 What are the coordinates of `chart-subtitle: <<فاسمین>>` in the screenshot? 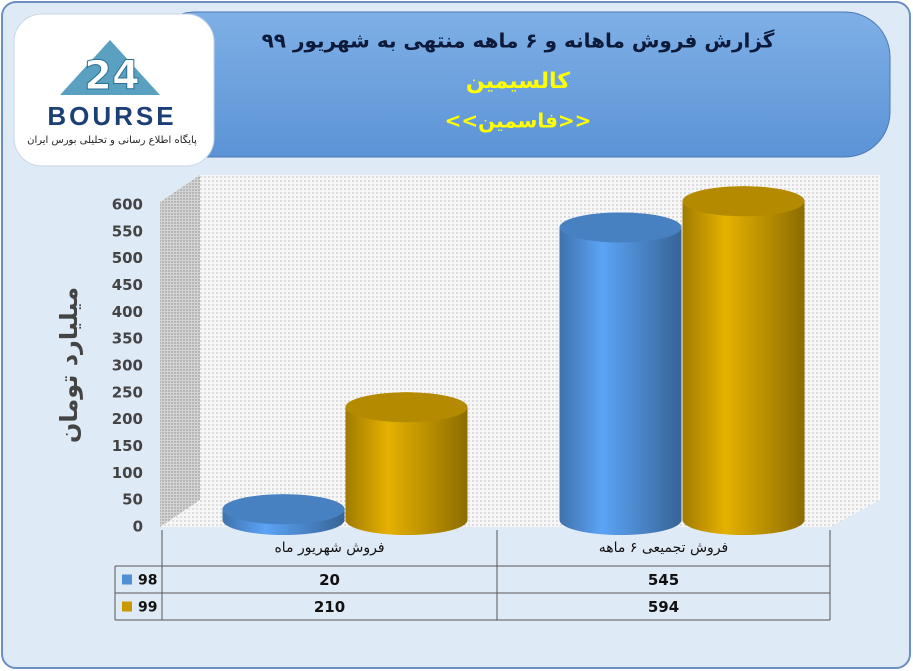 It's located at (518, 121).